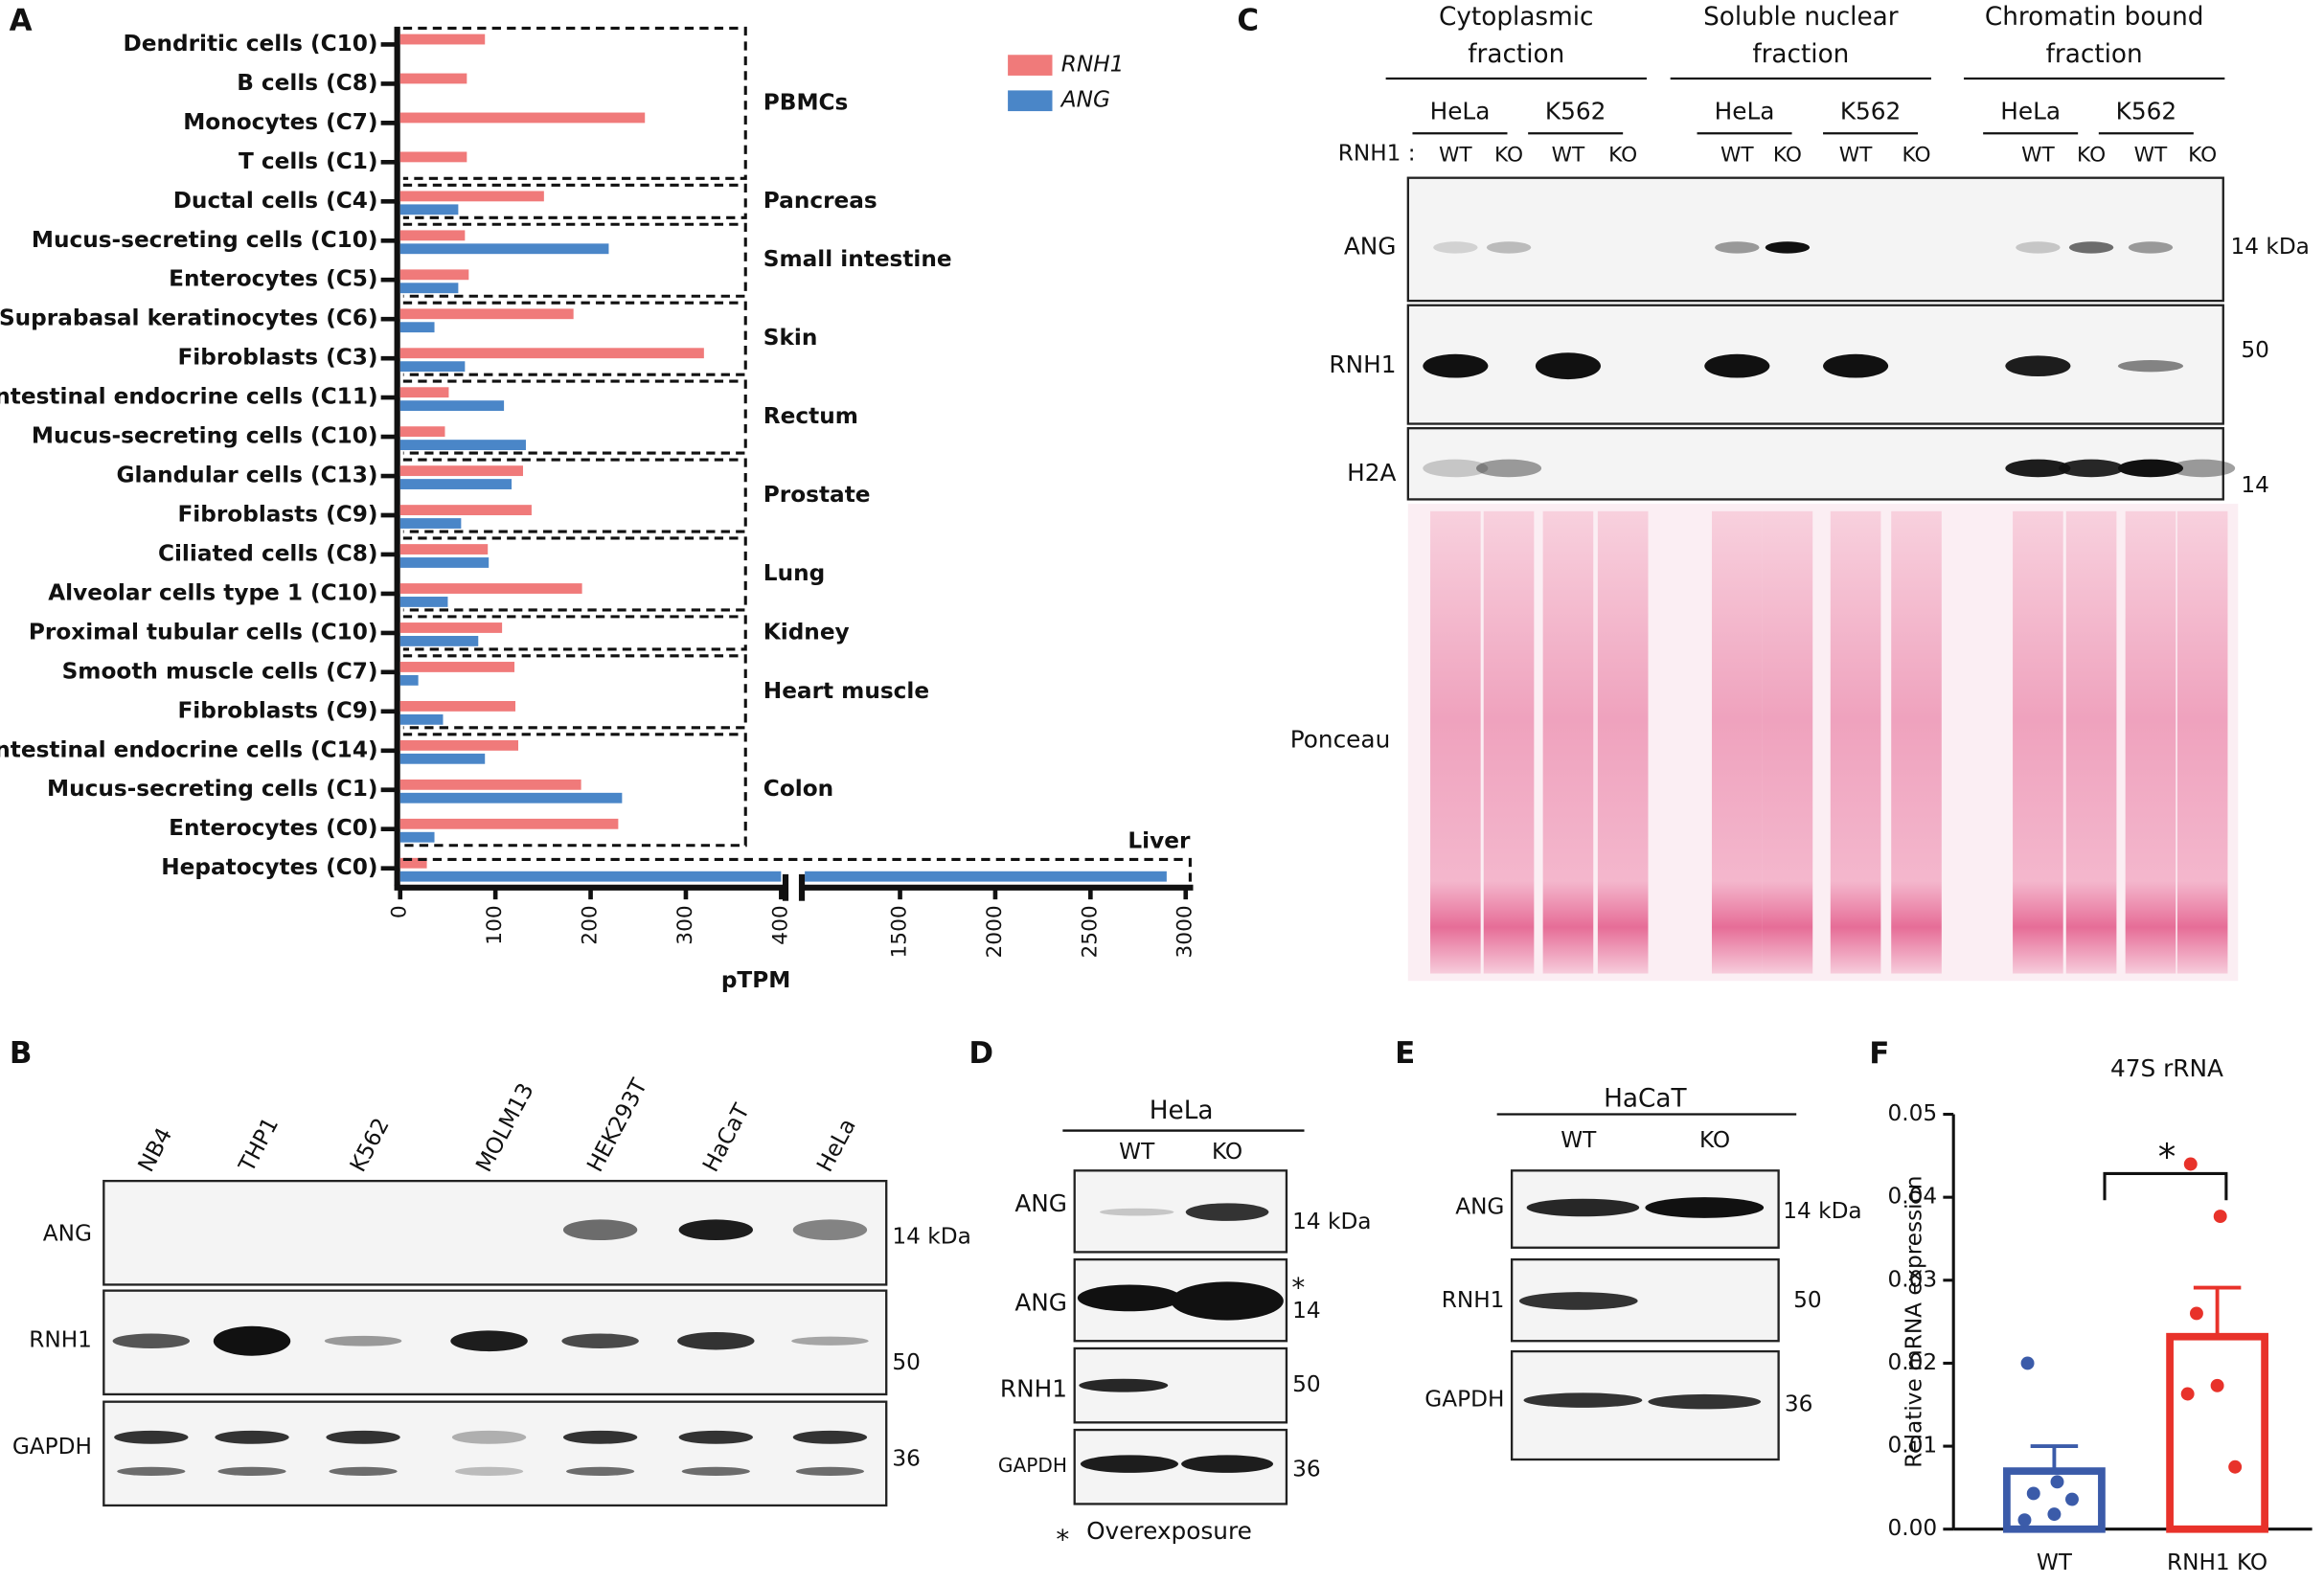  I want to click on significance-bracket, so click(2165, 1186).